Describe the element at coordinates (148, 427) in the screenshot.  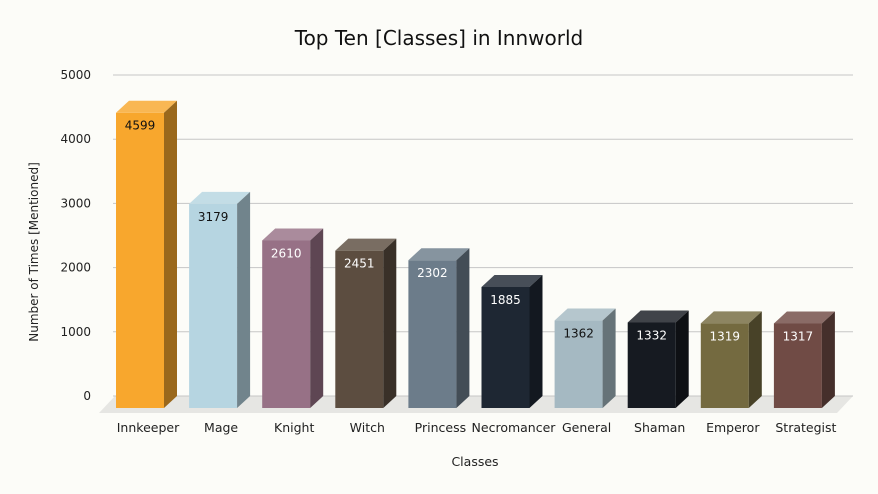
I see `x-tick-label: Innkeeper` at that location.